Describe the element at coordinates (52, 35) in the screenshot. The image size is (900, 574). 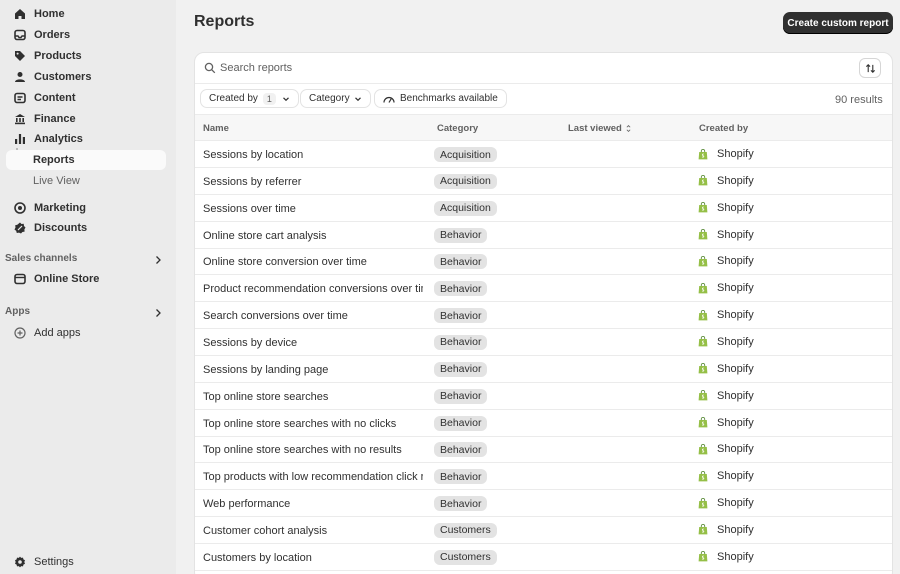
I see `sidebar-item-label: Orders` at that location.